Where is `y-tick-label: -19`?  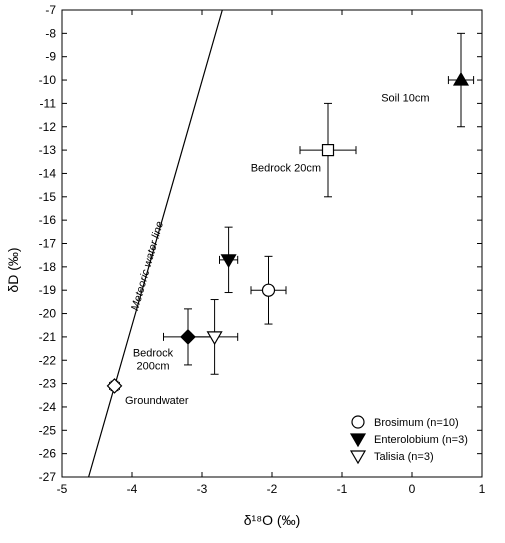 y-tick-label: -19 is located at coordinates (48, 290).